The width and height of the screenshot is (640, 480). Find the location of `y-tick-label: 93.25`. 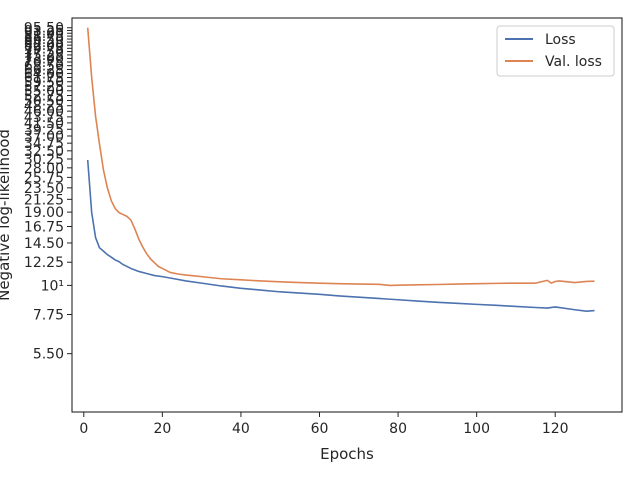

y-tick-label: 93.25 is located at coordinates (44, 31).